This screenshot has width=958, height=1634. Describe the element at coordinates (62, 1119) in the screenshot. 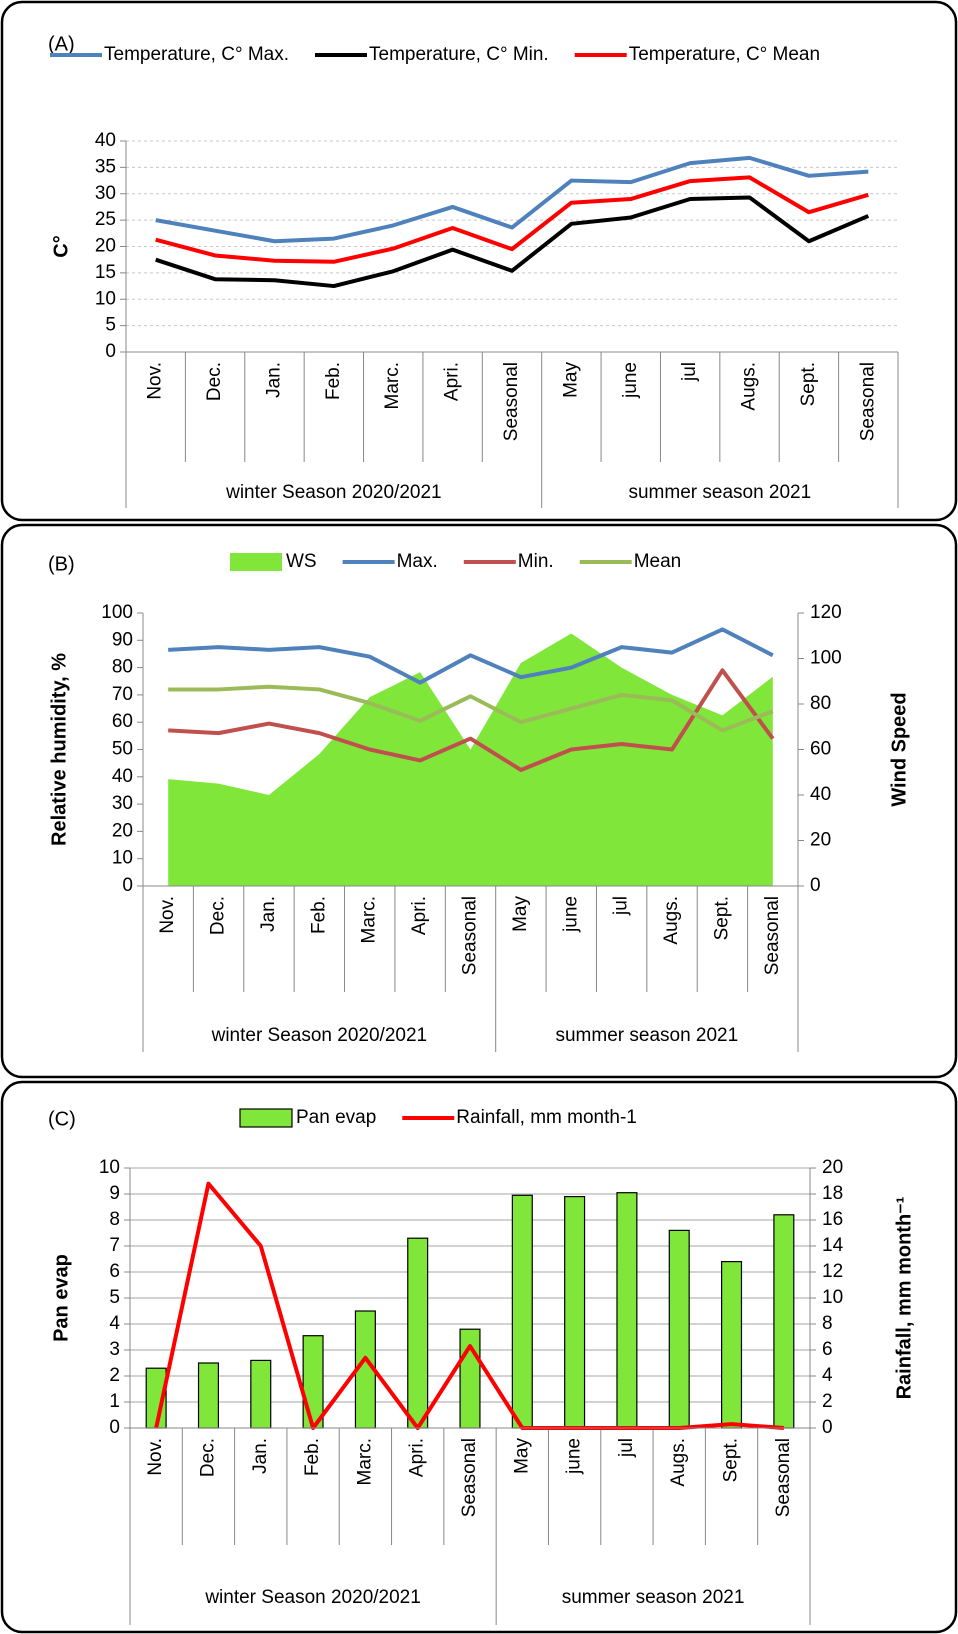

I see `panel-label: (C)` at that location.